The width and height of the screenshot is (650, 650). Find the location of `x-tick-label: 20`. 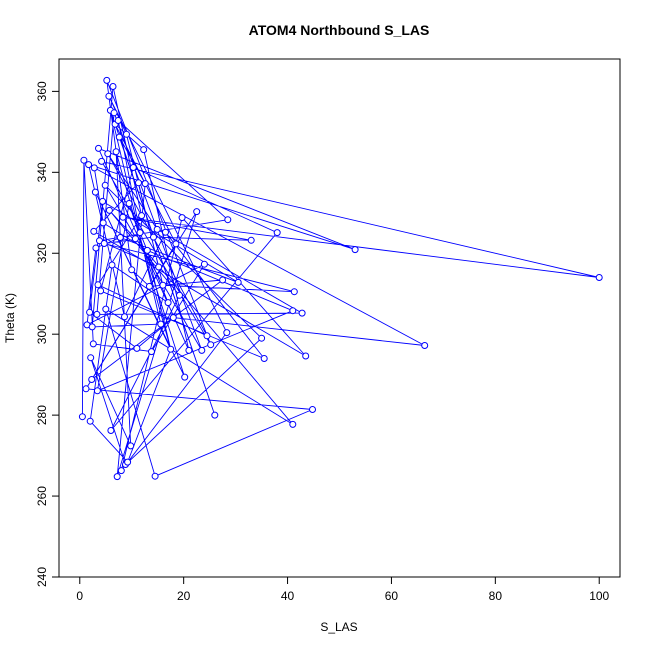

x-tick-label: 20 is located at coordinates (184, 596).